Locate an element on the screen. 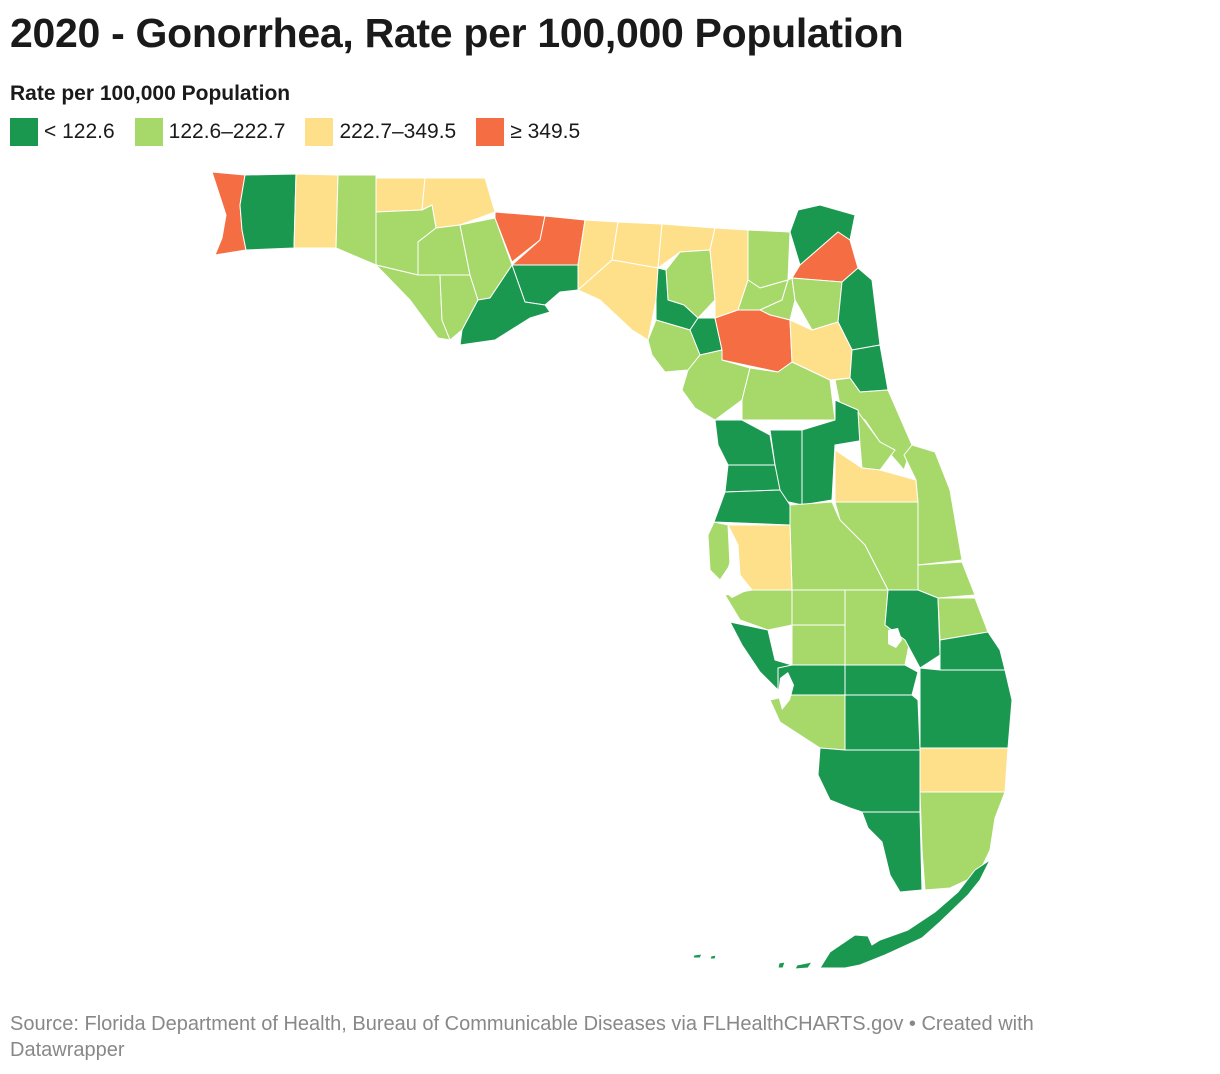 The image size is (1220, 1074). county-okeechobee is located at coordinates (912, 629).